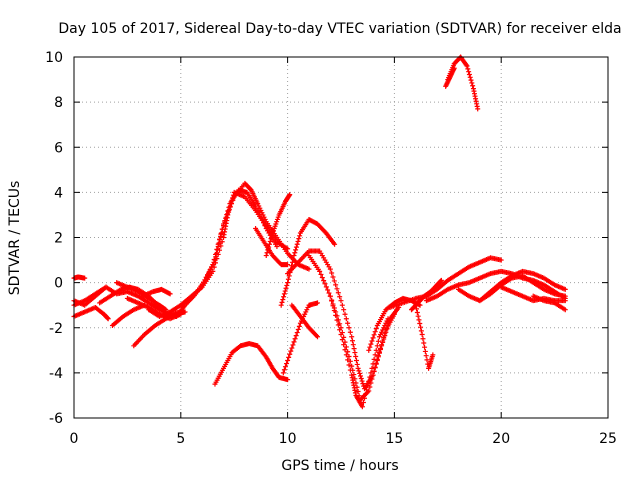  I want to click on y-tick-label: -4, so click(56, 374).